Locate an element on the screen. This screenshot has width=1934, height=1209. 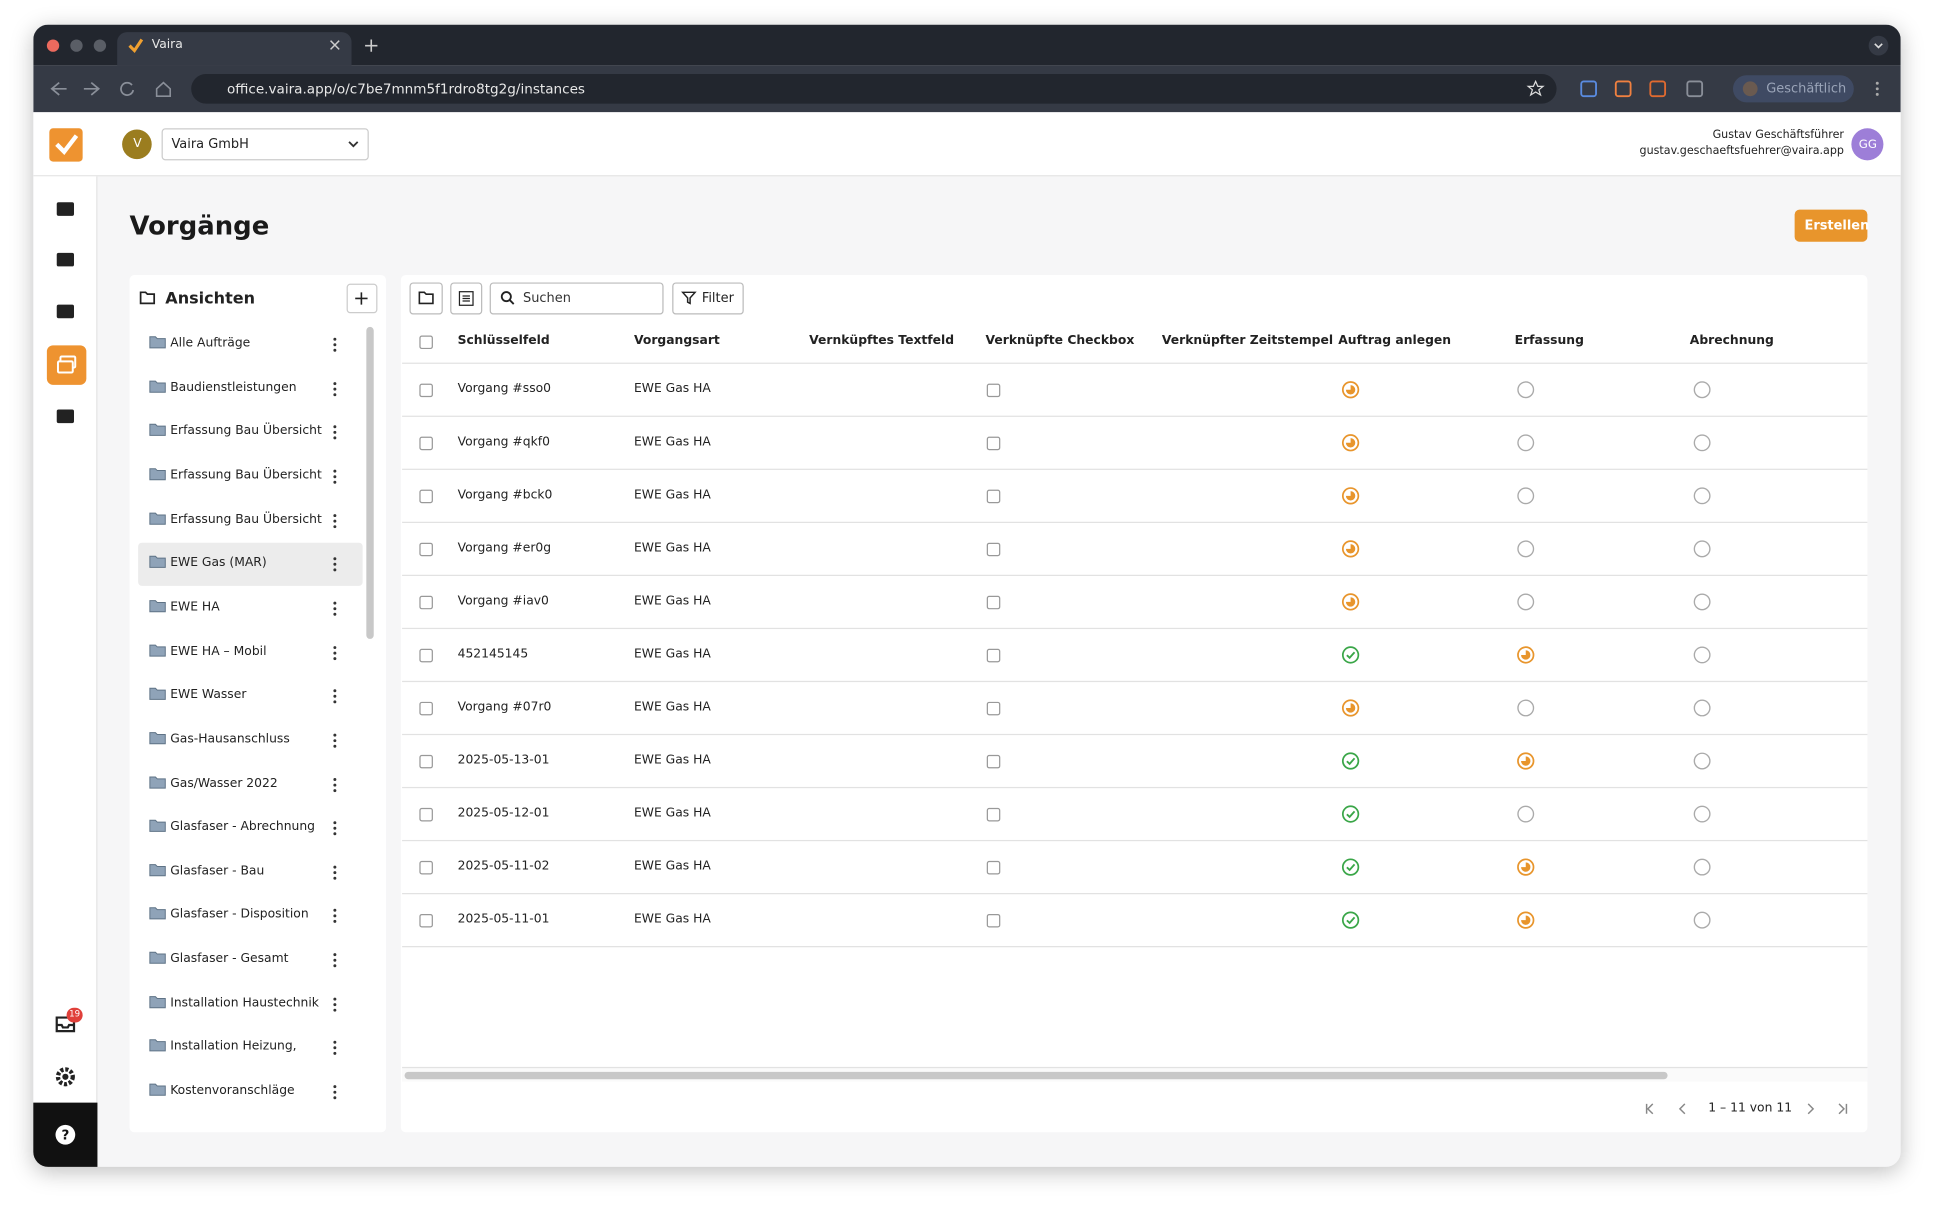
browser-menu is located at coordinates (1877, 88).